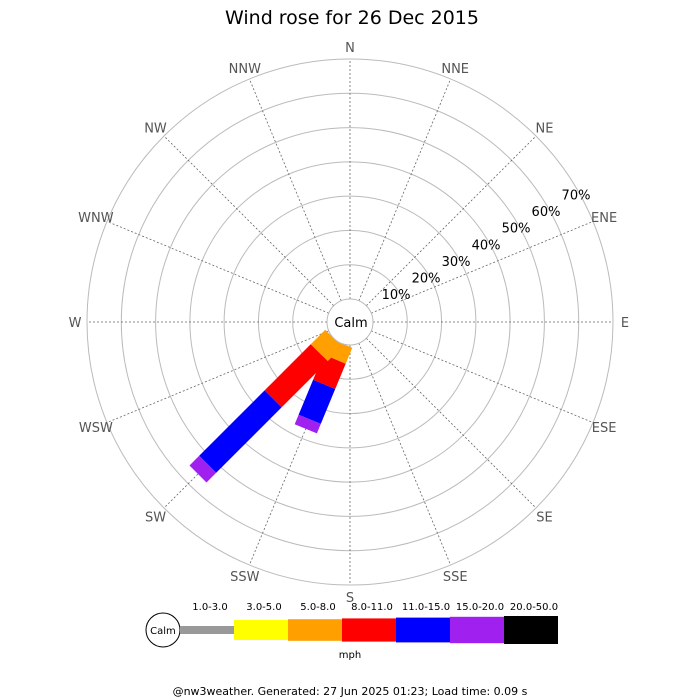 The height and width of the screenshot is (700, 700). What do you see at coordinates (96, 428) in the screenshot?
I see `direction-label-wsw: WSW` at bounding box center [96, 428].